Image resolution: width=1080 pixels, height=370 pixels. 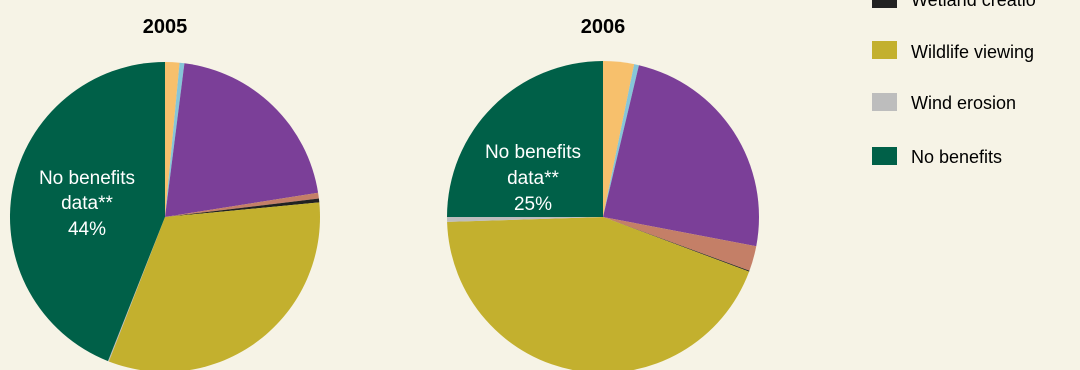 I want to click on legend-item-wind-erosion: Wind erosion, so click(x=944, y=103).